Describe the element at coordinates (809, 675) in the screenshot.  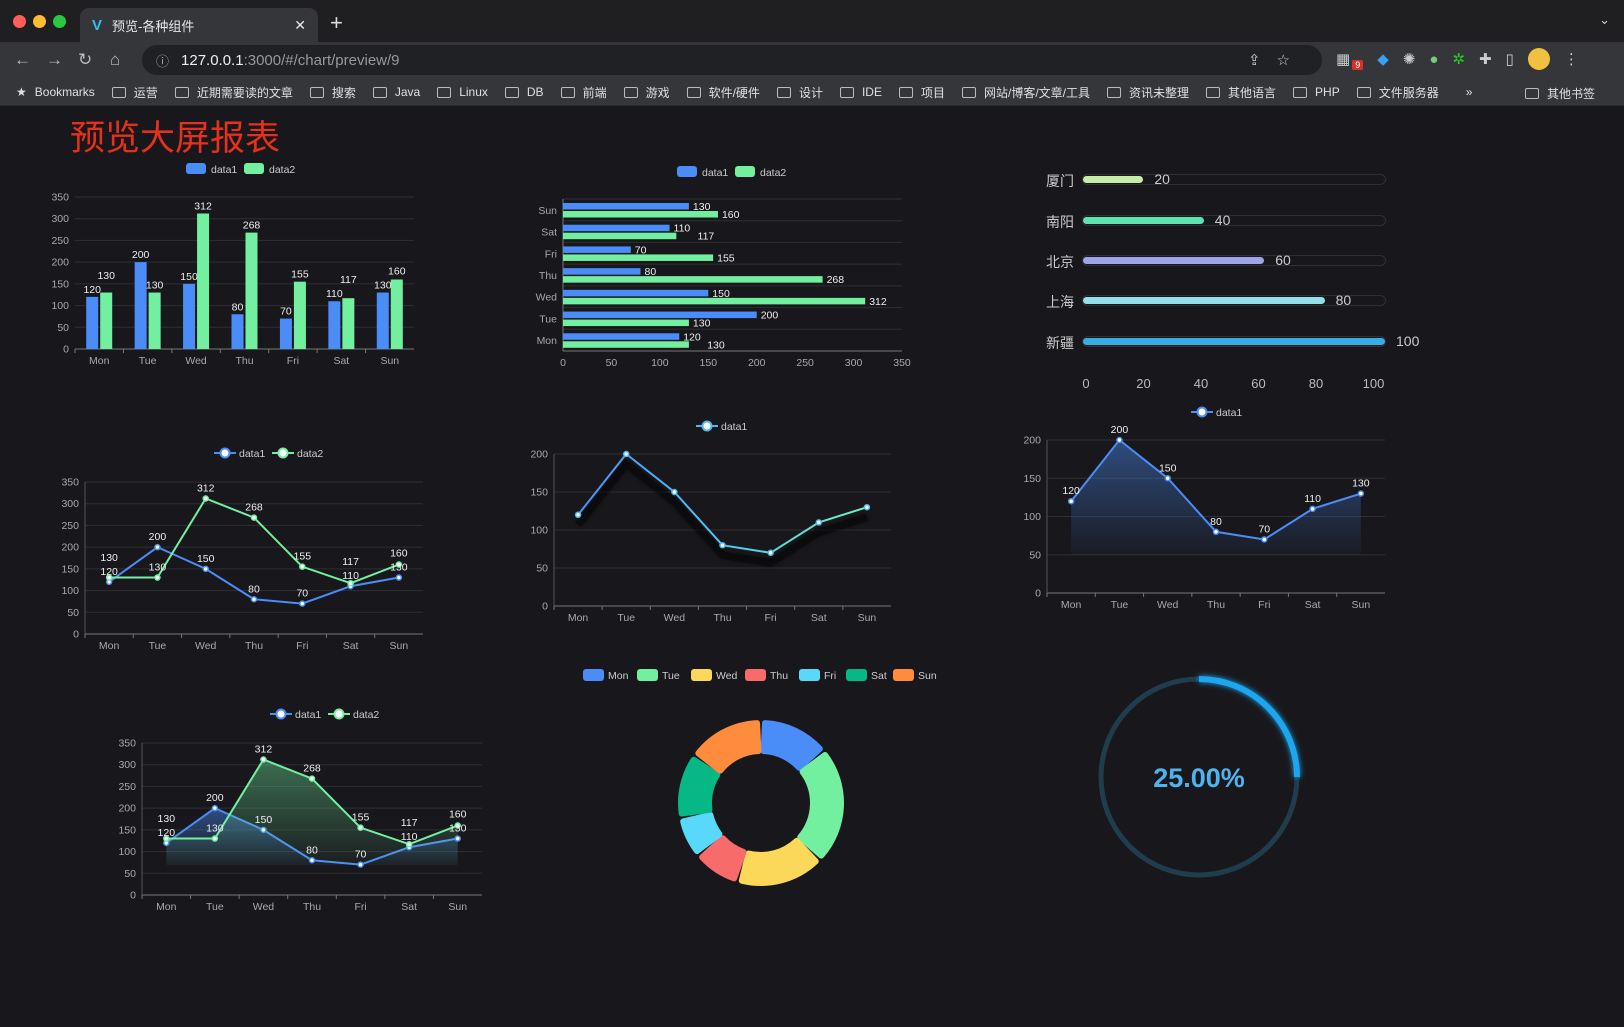
I see `legend-item-Fri` at that location.